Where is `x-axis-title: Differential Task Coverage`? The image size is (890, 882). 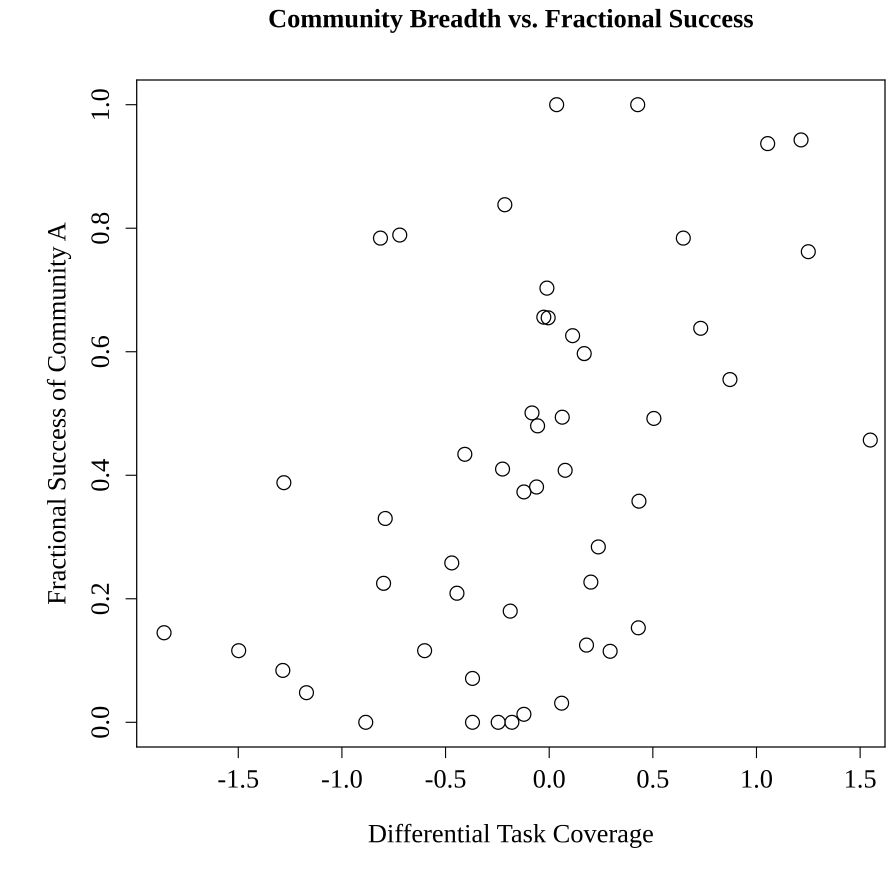 x-axis-title: Differential Task Coverage is located at coordinates (510, 836).